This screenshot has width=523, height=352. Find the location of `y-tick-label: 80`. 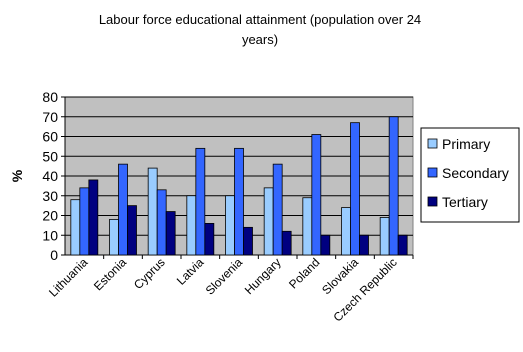

y-tick-label: 80 is located at coordinates (50, 97).